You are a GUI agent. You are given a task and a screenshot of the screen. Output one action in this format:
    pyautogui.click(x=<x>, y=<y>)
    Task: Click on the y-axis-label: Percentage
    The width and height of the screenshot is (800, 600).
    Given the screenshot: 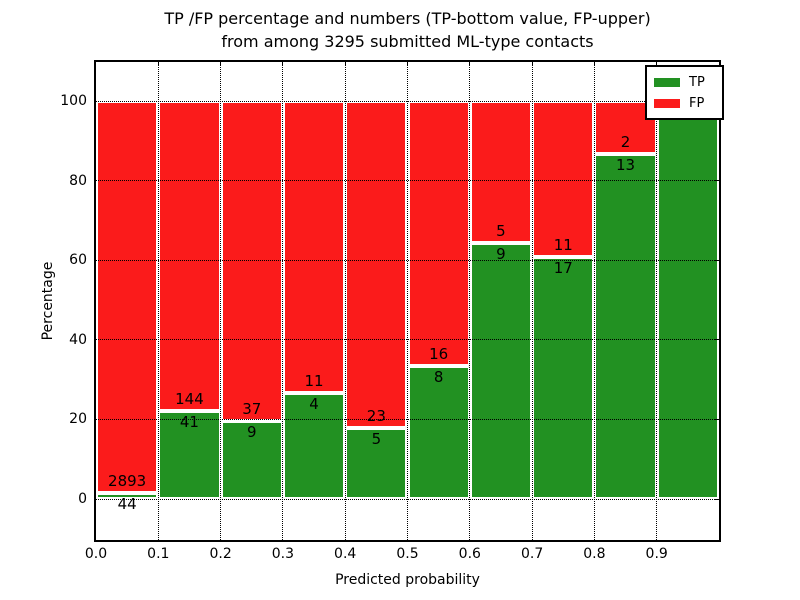 What is the action you would take?
    pyautogui.click(x=48, y=301)
    